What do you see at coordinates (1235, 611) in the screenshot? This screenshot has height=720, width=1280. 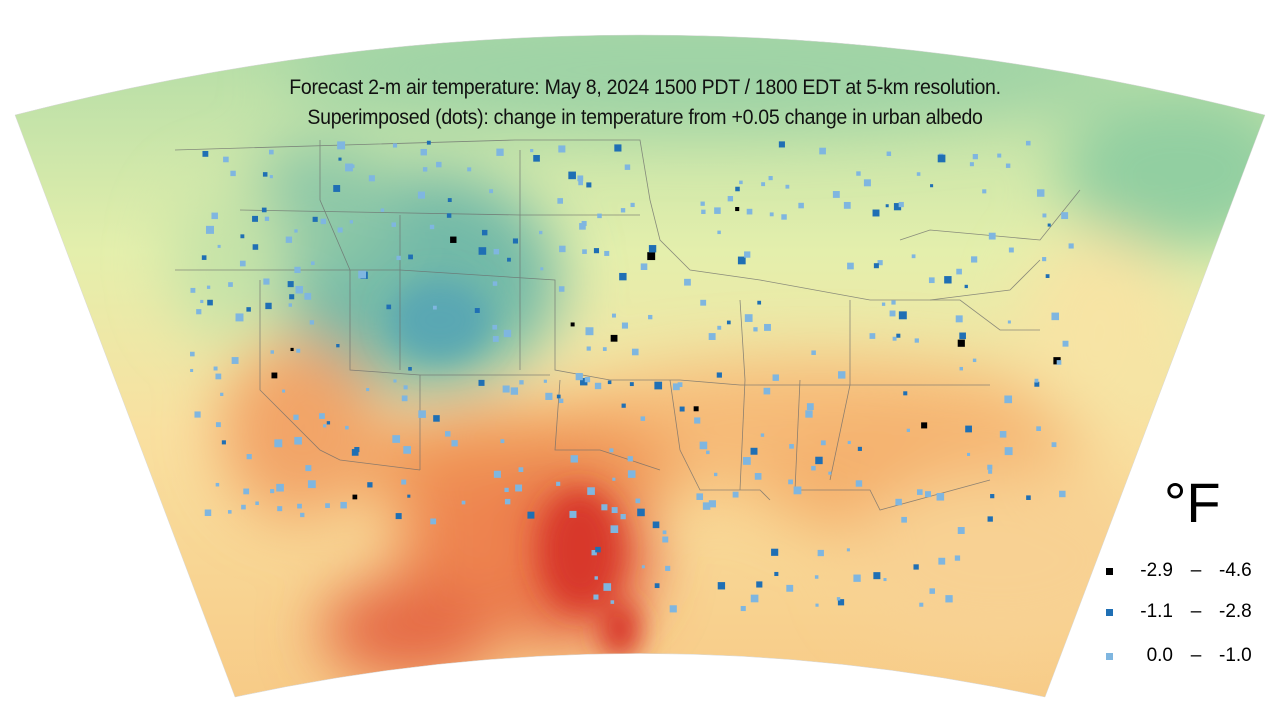 I see `legend-high: -2.8` at bounding box center [1235, 611].